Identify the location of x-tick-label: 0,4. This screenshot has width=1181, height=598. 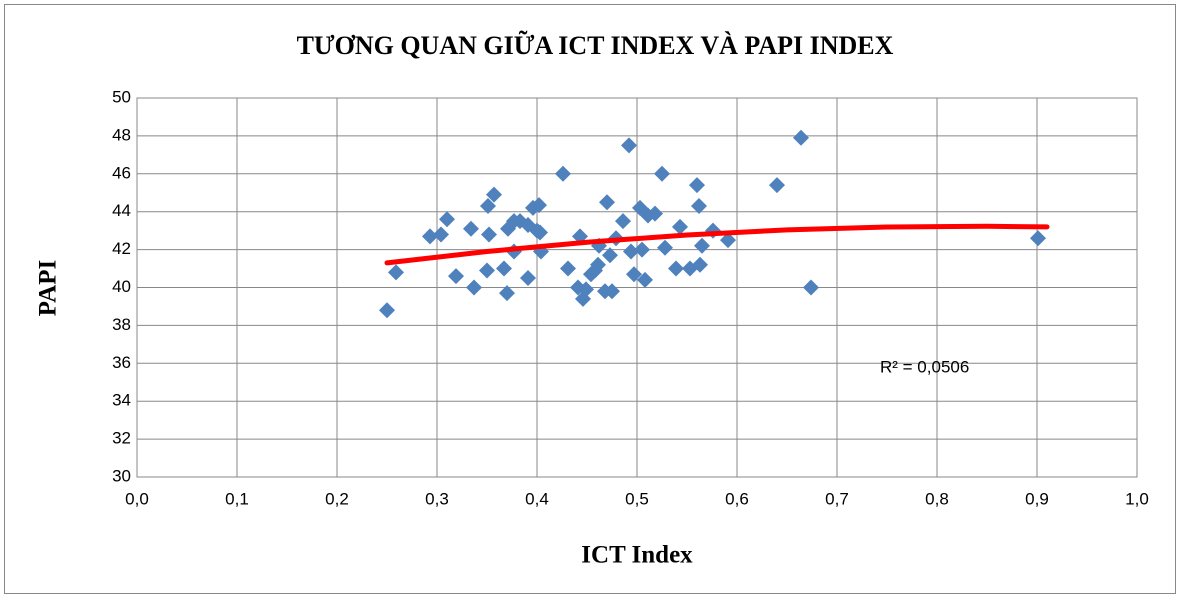
(537, 498).